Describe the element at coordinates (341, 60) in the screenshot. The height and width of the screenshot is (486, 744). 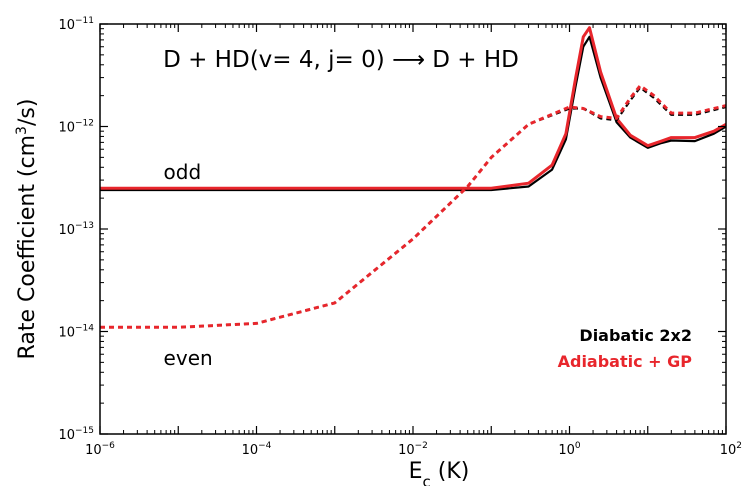
I see `chart-title: D + HD(v= 4, j= 0) ⟶ D + HD` at that location.